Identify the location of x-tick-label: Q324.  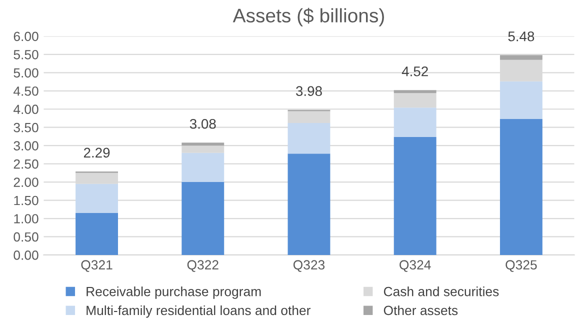
(415, 266).